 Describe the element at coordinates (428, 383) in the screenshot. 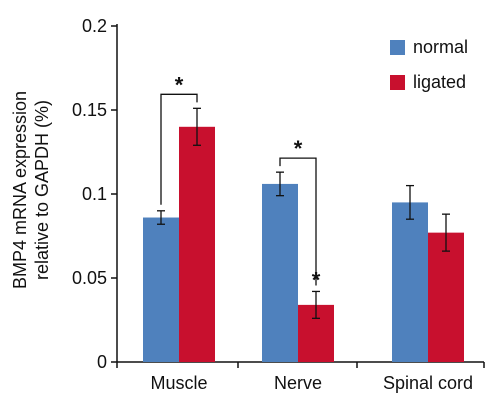

I see `x-tick-label: Spinal cord` at that location.